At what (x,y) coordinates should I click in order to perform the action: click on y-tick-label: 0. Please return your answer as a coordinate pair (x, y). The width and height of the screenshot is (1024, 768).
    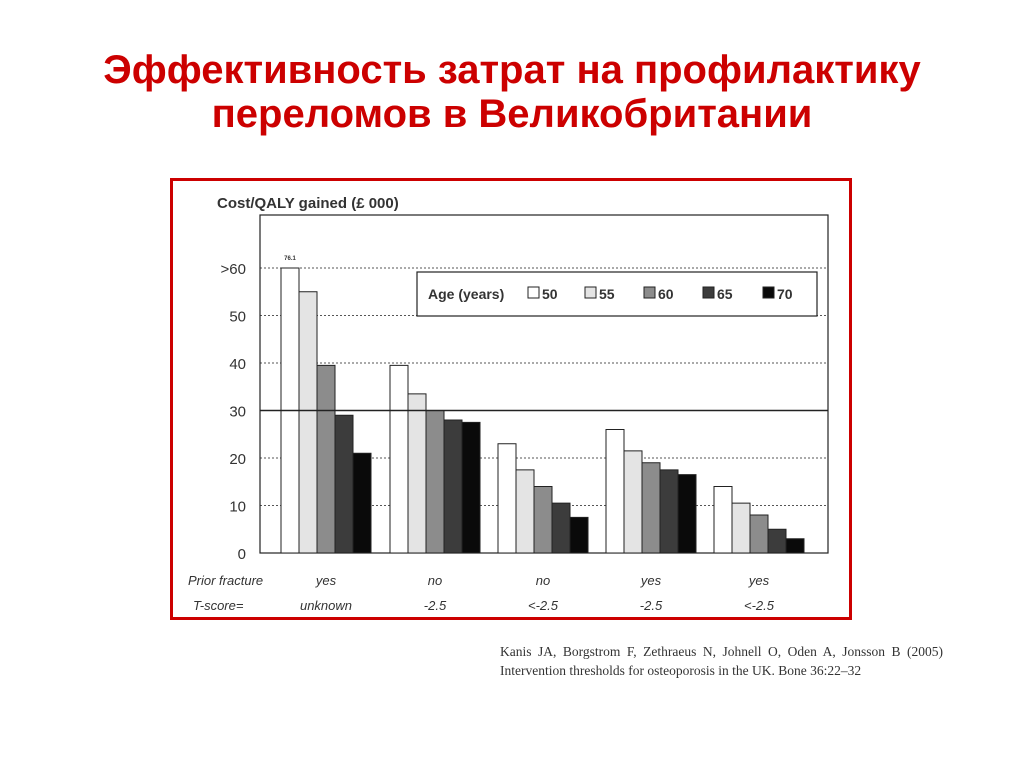
    Looking at the image, I should click on (242, 554).